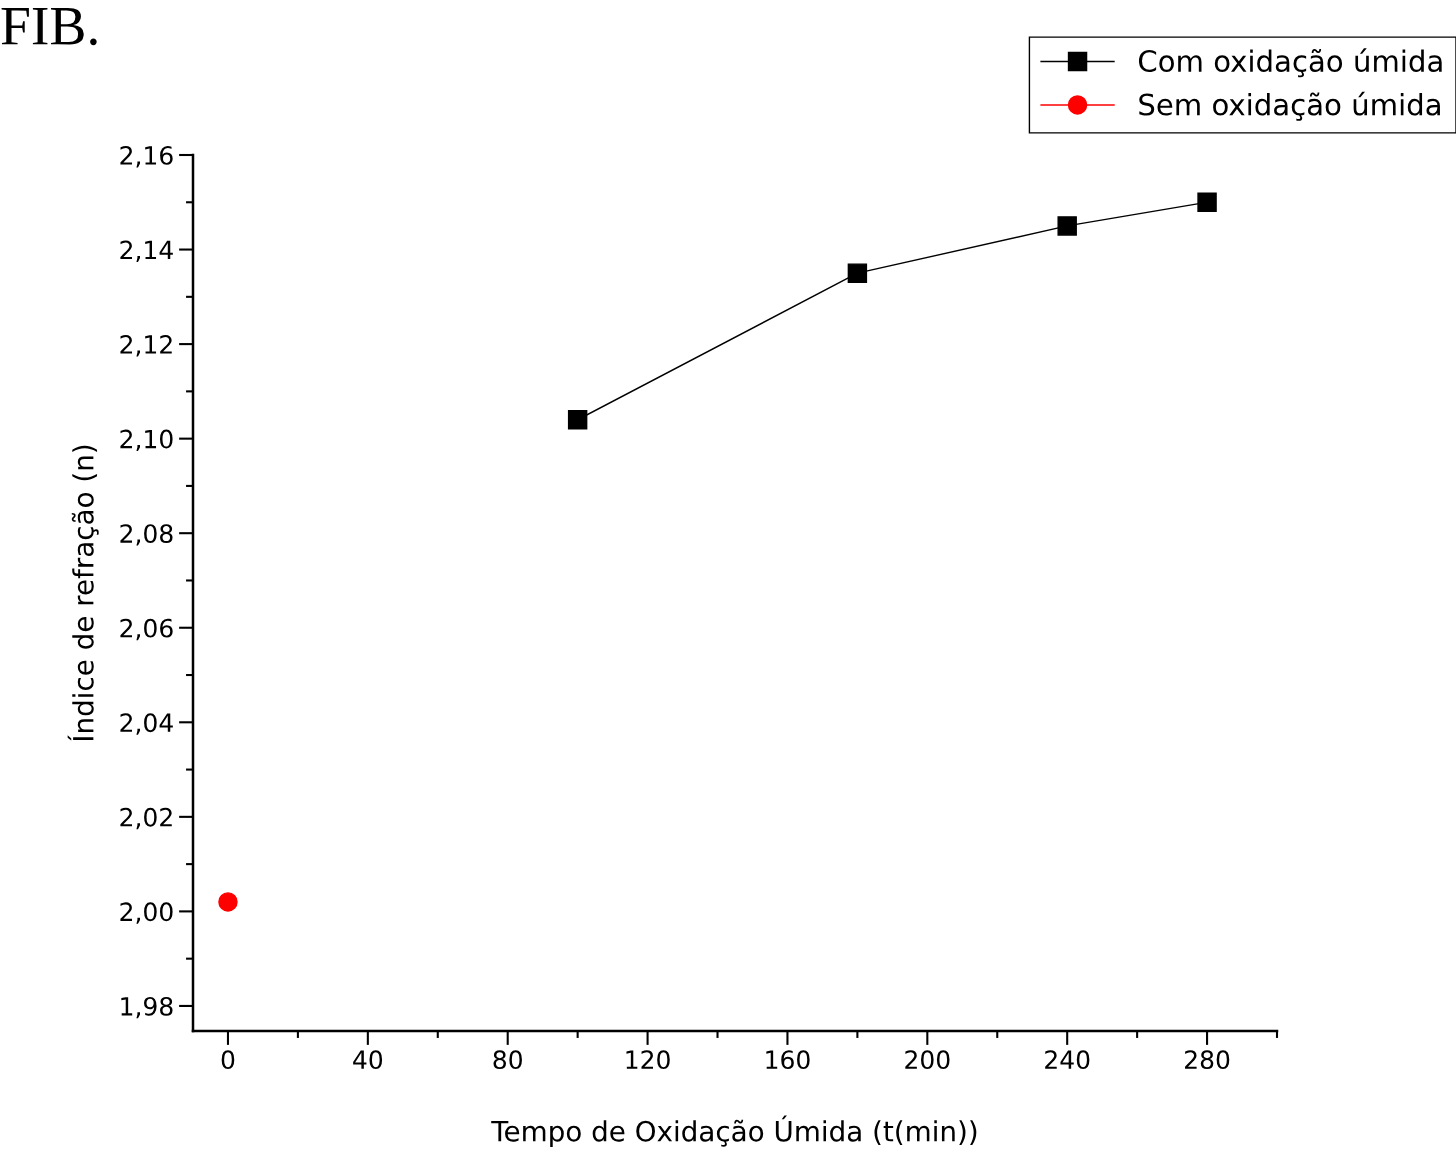 This screenshot has width=1456, height=1159. What do you see at coordinates (927, 1060) in the screenshot?
I see `x-tick-label: 200` at bounding box center [927, 1060].